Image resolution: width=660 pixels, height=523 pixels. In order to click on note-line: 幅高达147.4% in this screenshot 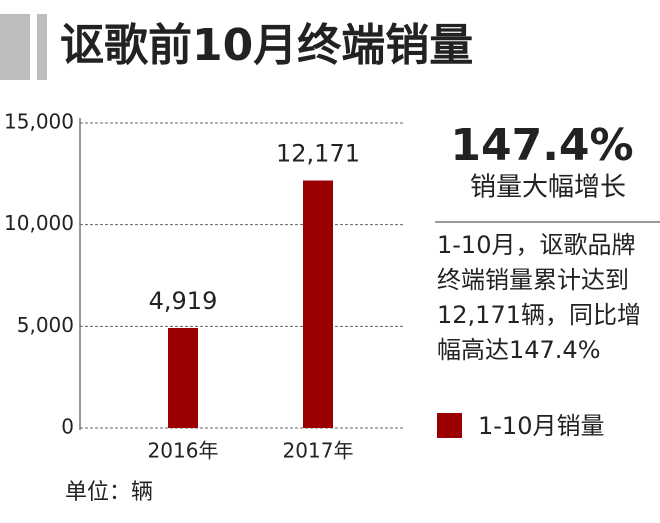, I will do `click(519, 350)`.